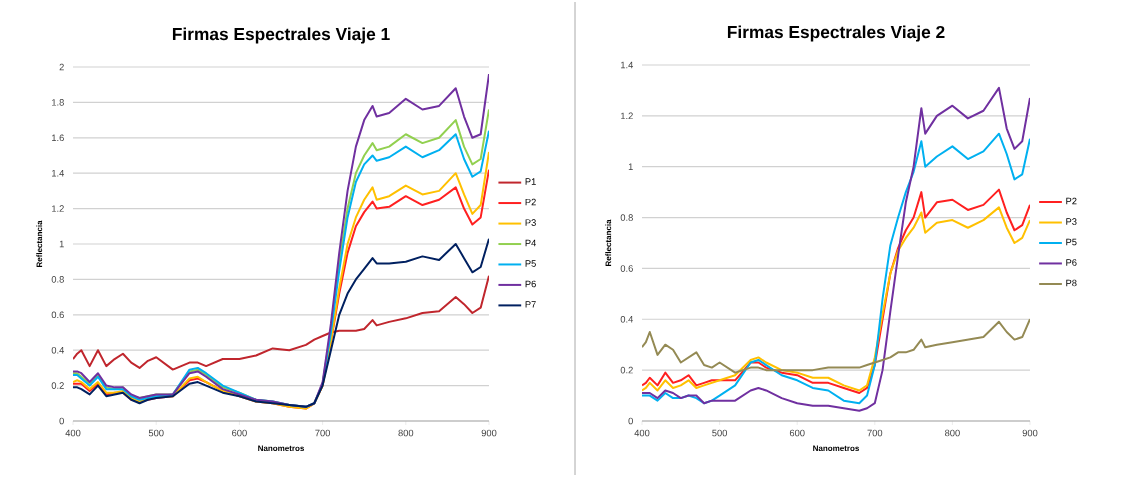 Image resolution: width=1131 pixels, height=477 pixels. What do you see at coordinates (836, 33) in the screenshot?
I see `chart-title: Firmas Espectrales Viaje 2` at bounding box center [836, 33].